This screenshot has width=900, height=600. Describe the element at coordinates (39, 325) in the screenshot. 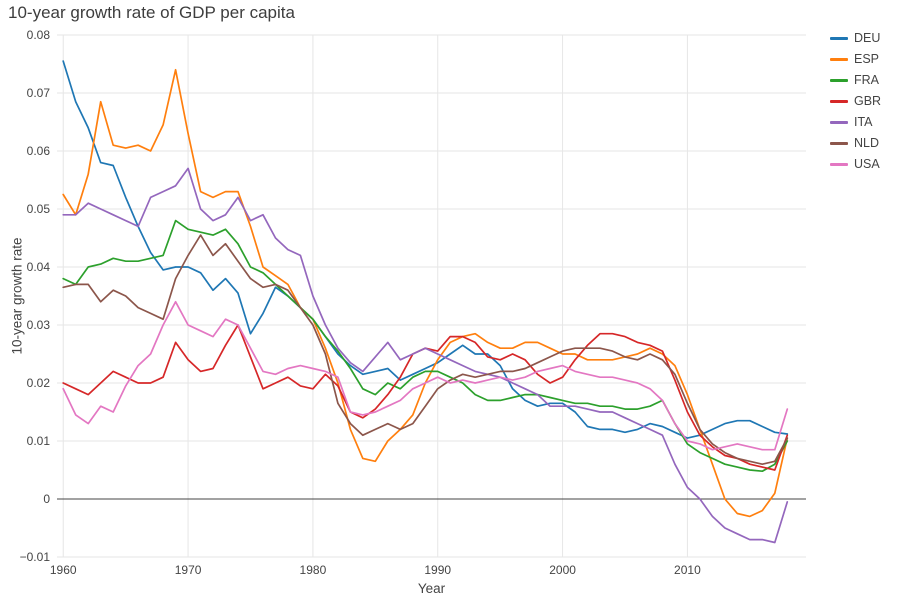

I see `y-tick-label: 0.03` at that location.